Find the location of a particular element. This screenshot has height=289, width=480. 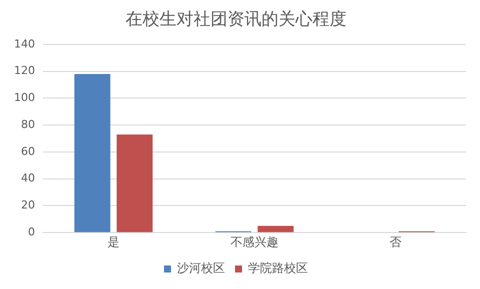

y-tick-label: 60 is located at coordinates (27, 151).